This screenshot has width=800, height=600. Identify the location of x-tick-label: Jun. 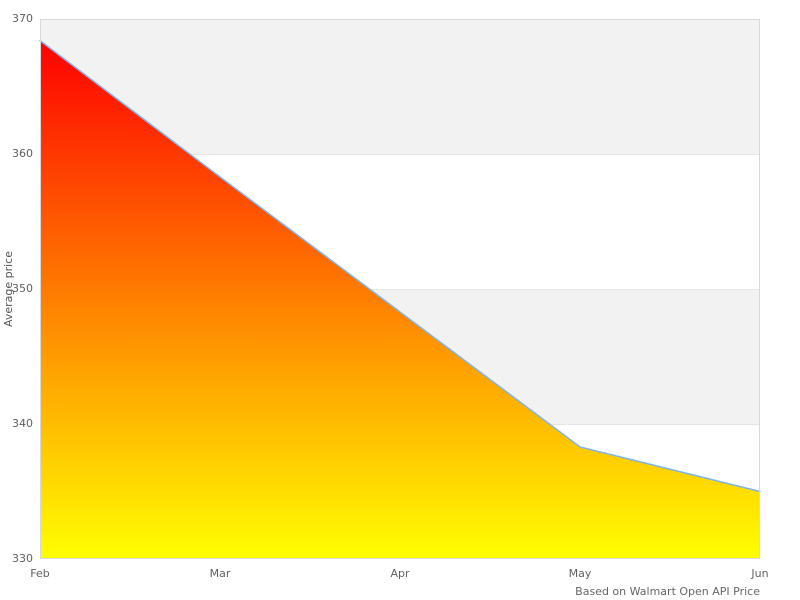
(759, 573).